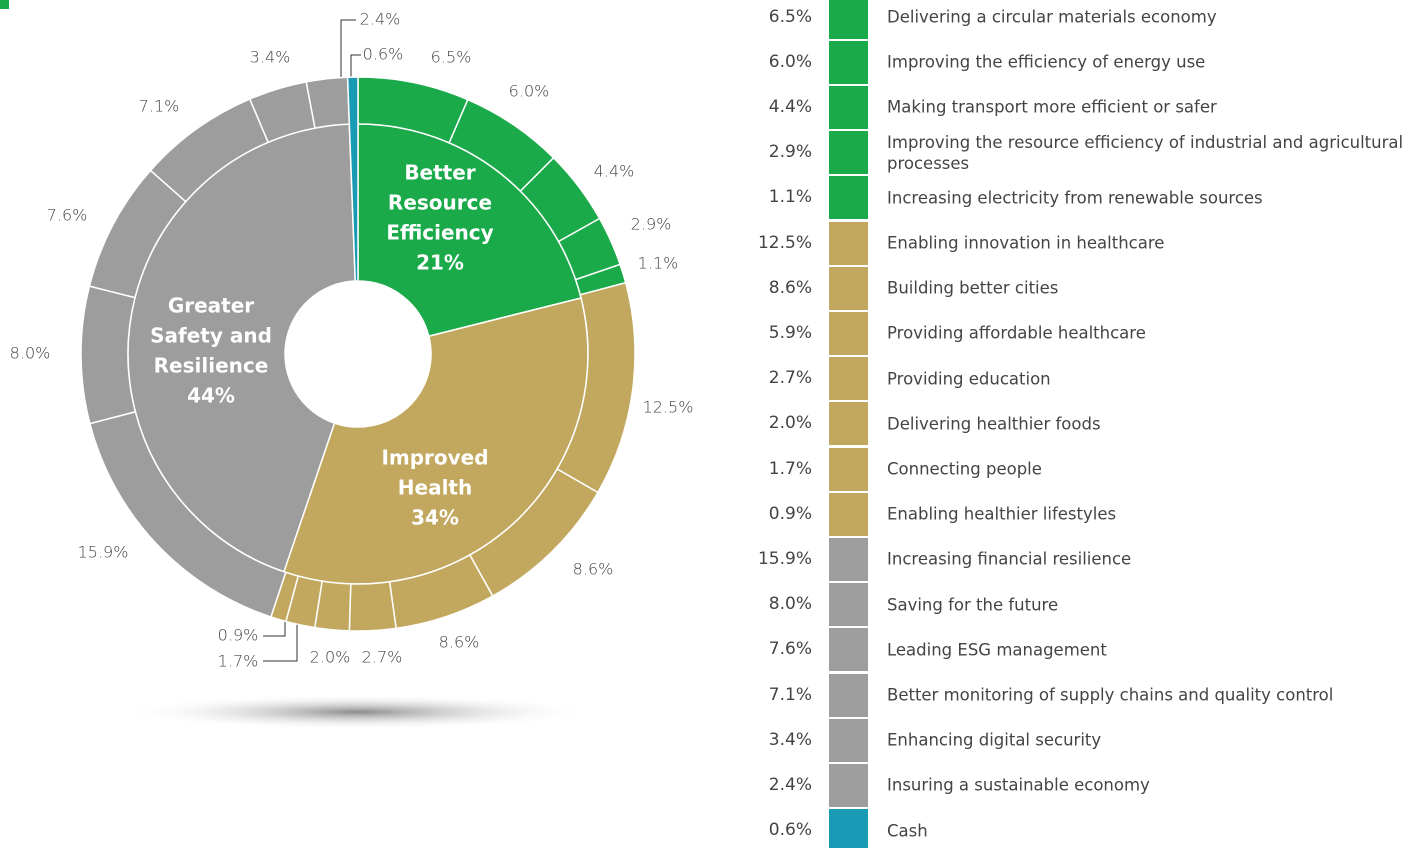 This screenshot has width=1415, height=848. What do you see at coordinates (790, 152) in the screenshot?
I see `legend-value: 2.9%` at bounding box center [790, 152].